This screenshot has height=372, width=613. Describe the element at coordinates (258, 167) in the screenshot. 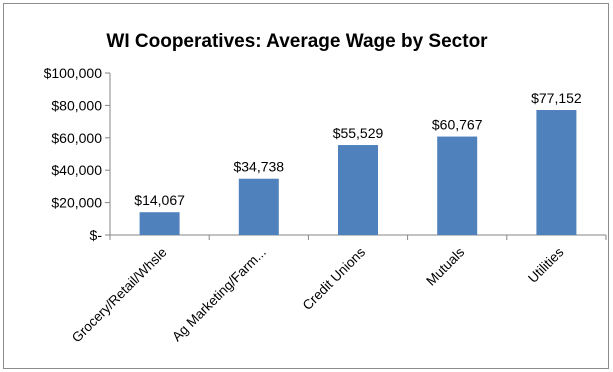

I see `data-label: $34,738` at that location.